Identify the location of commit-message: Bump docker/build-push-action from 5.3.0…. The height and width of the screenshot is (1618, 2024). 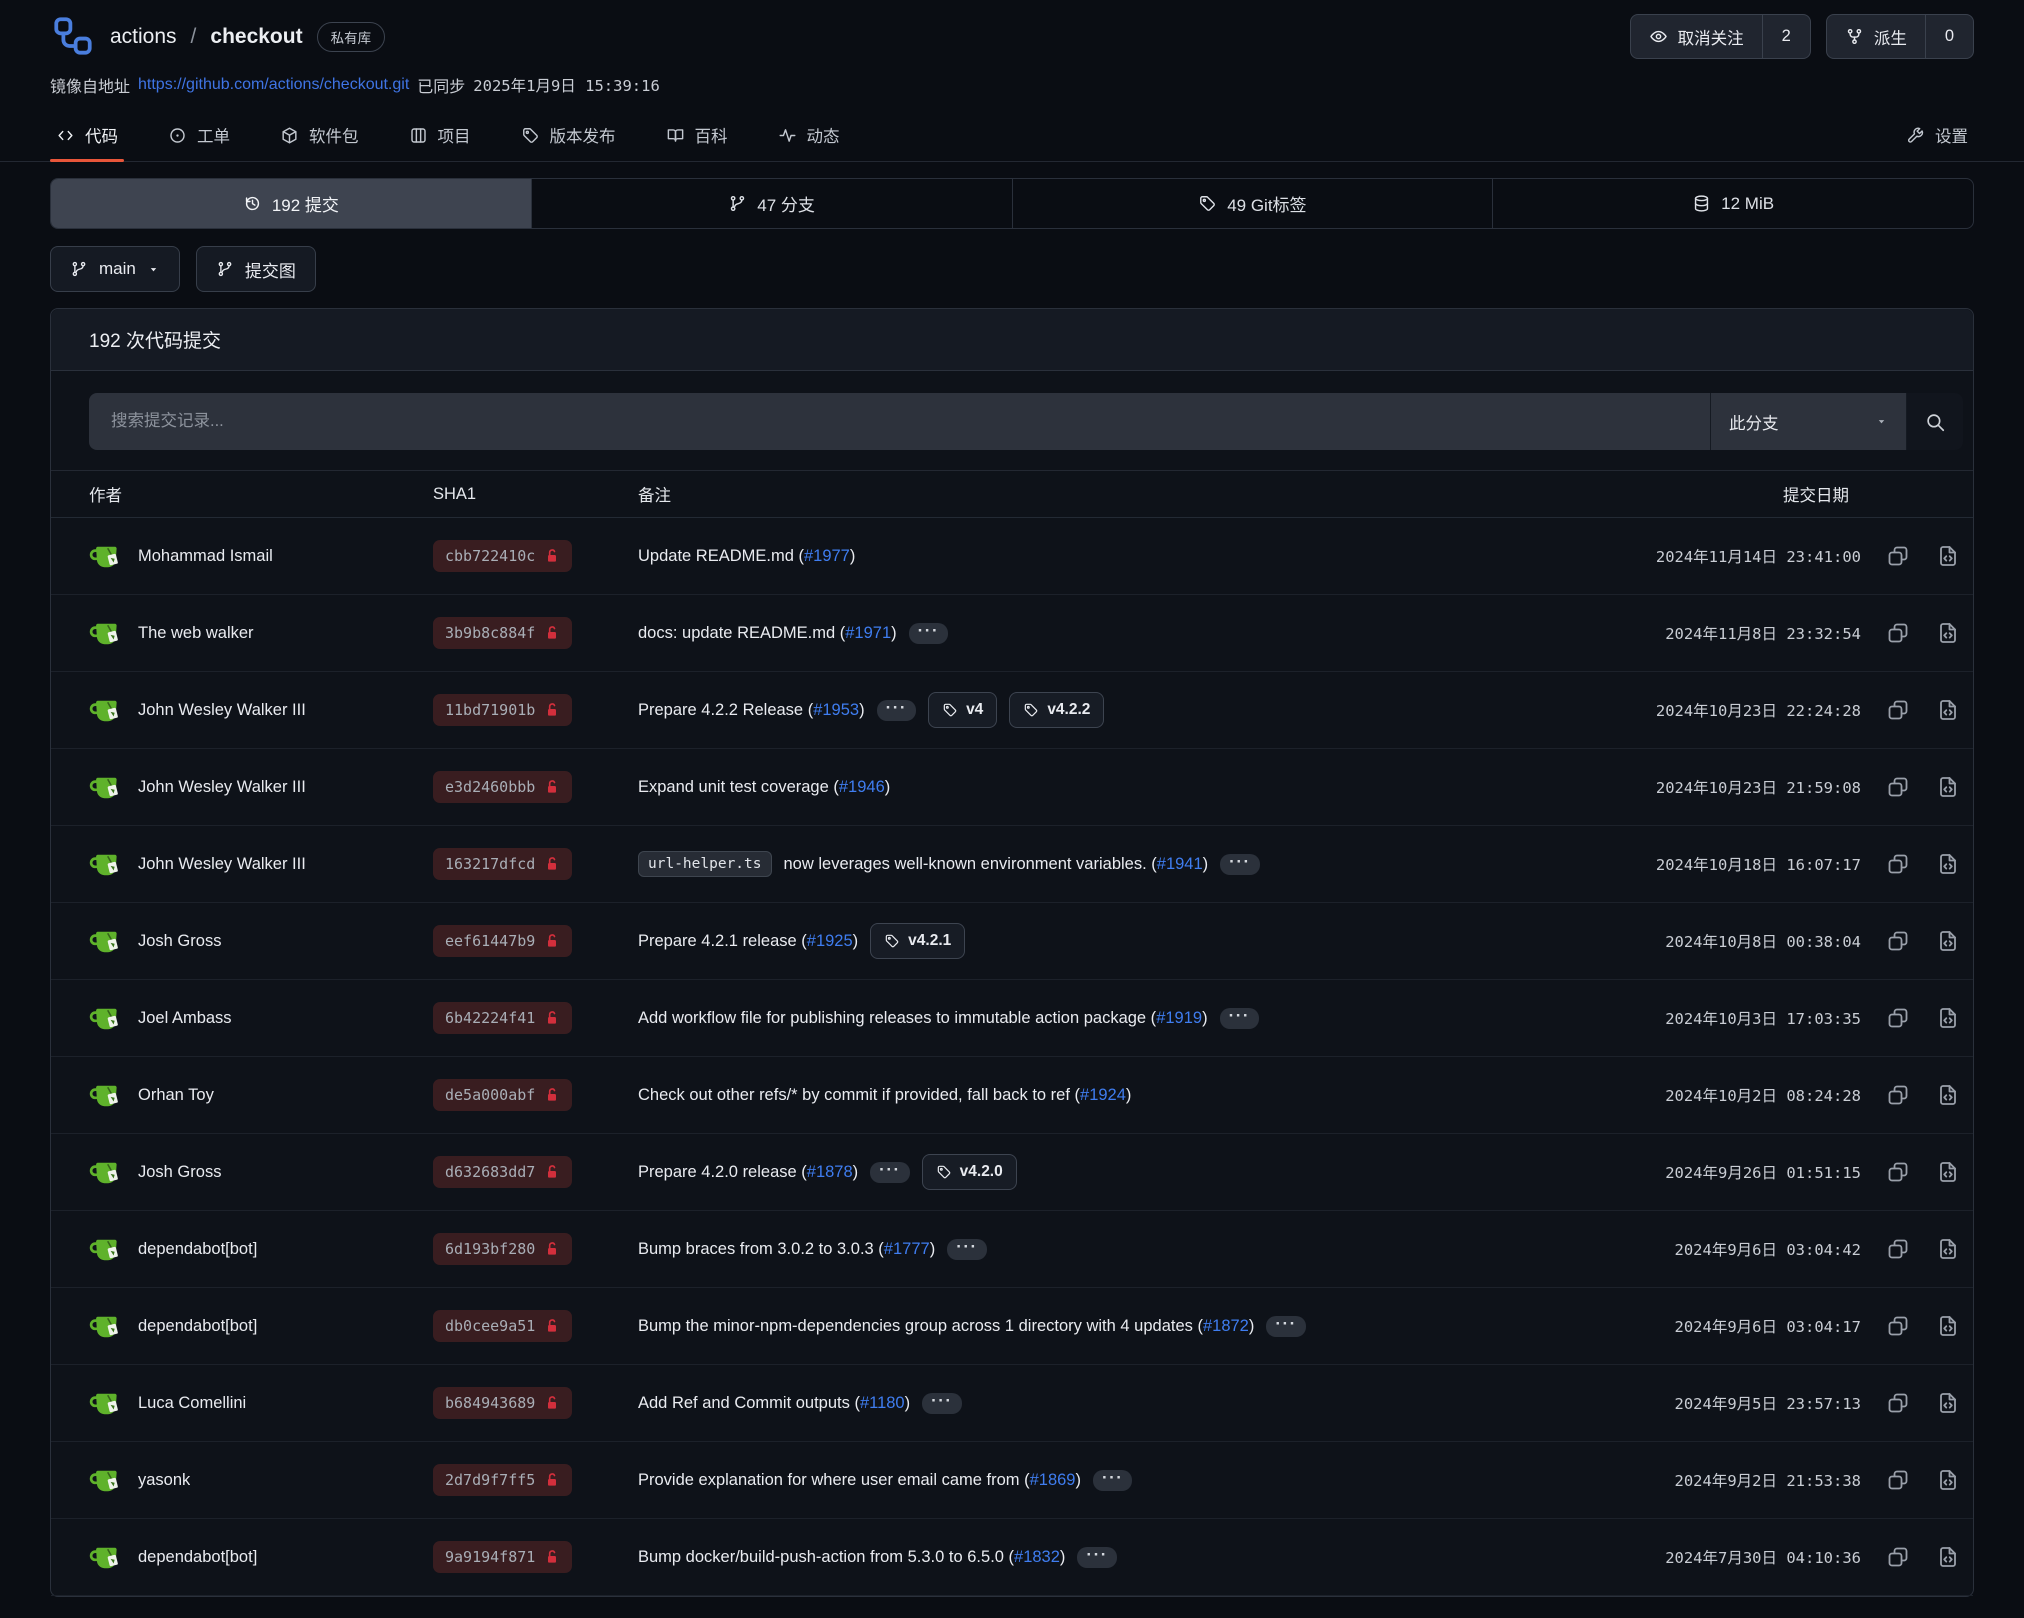
(852, 1556).